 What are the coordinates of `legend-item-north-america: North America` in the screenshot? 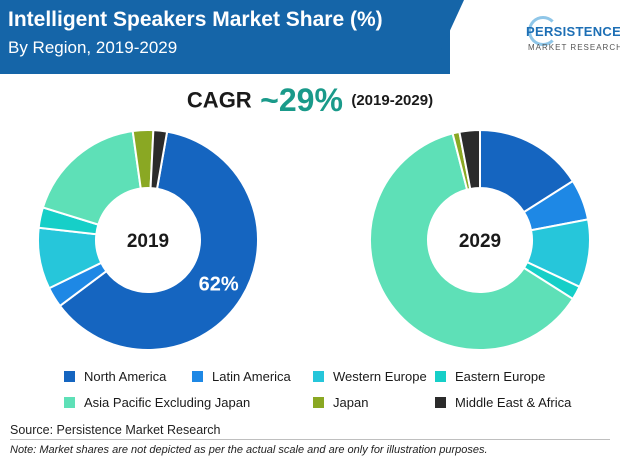 It's located at (115, 376).